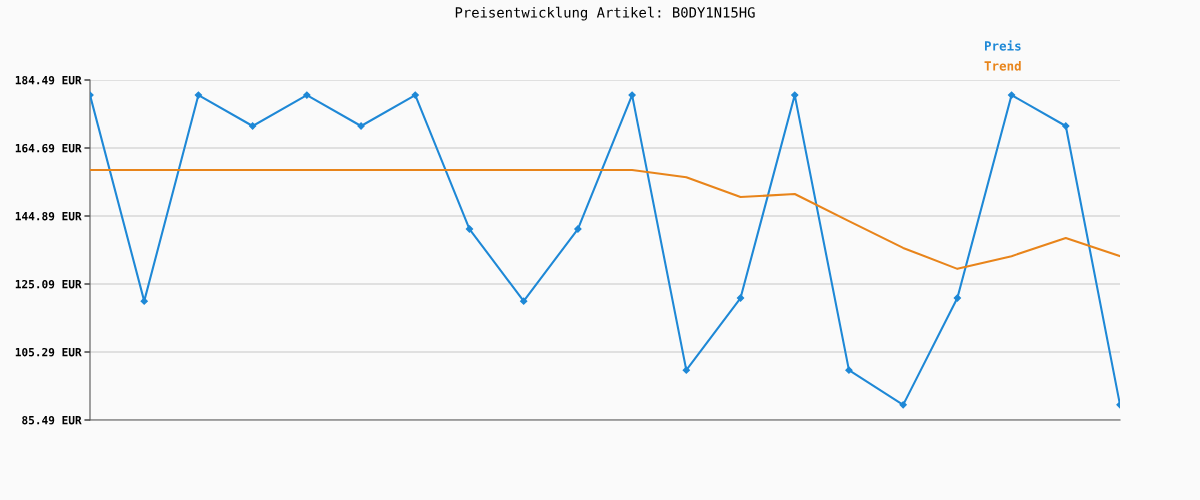 This screenshot has width=1200, height=500. What do you see at coordinates (1002, 65) in the screenshot?
I see `text: Trend` at bounding box center [1002, 65].